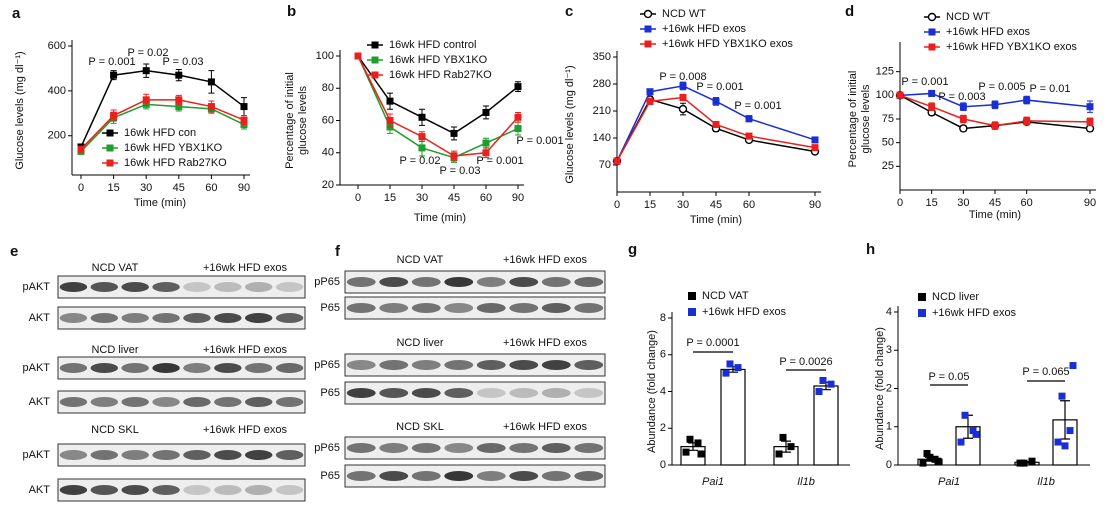  What do you see at coordinates (160, 133) in the screenshot?
I see `legend-label: 16wk HFD con` at bounding box center [160, 133].